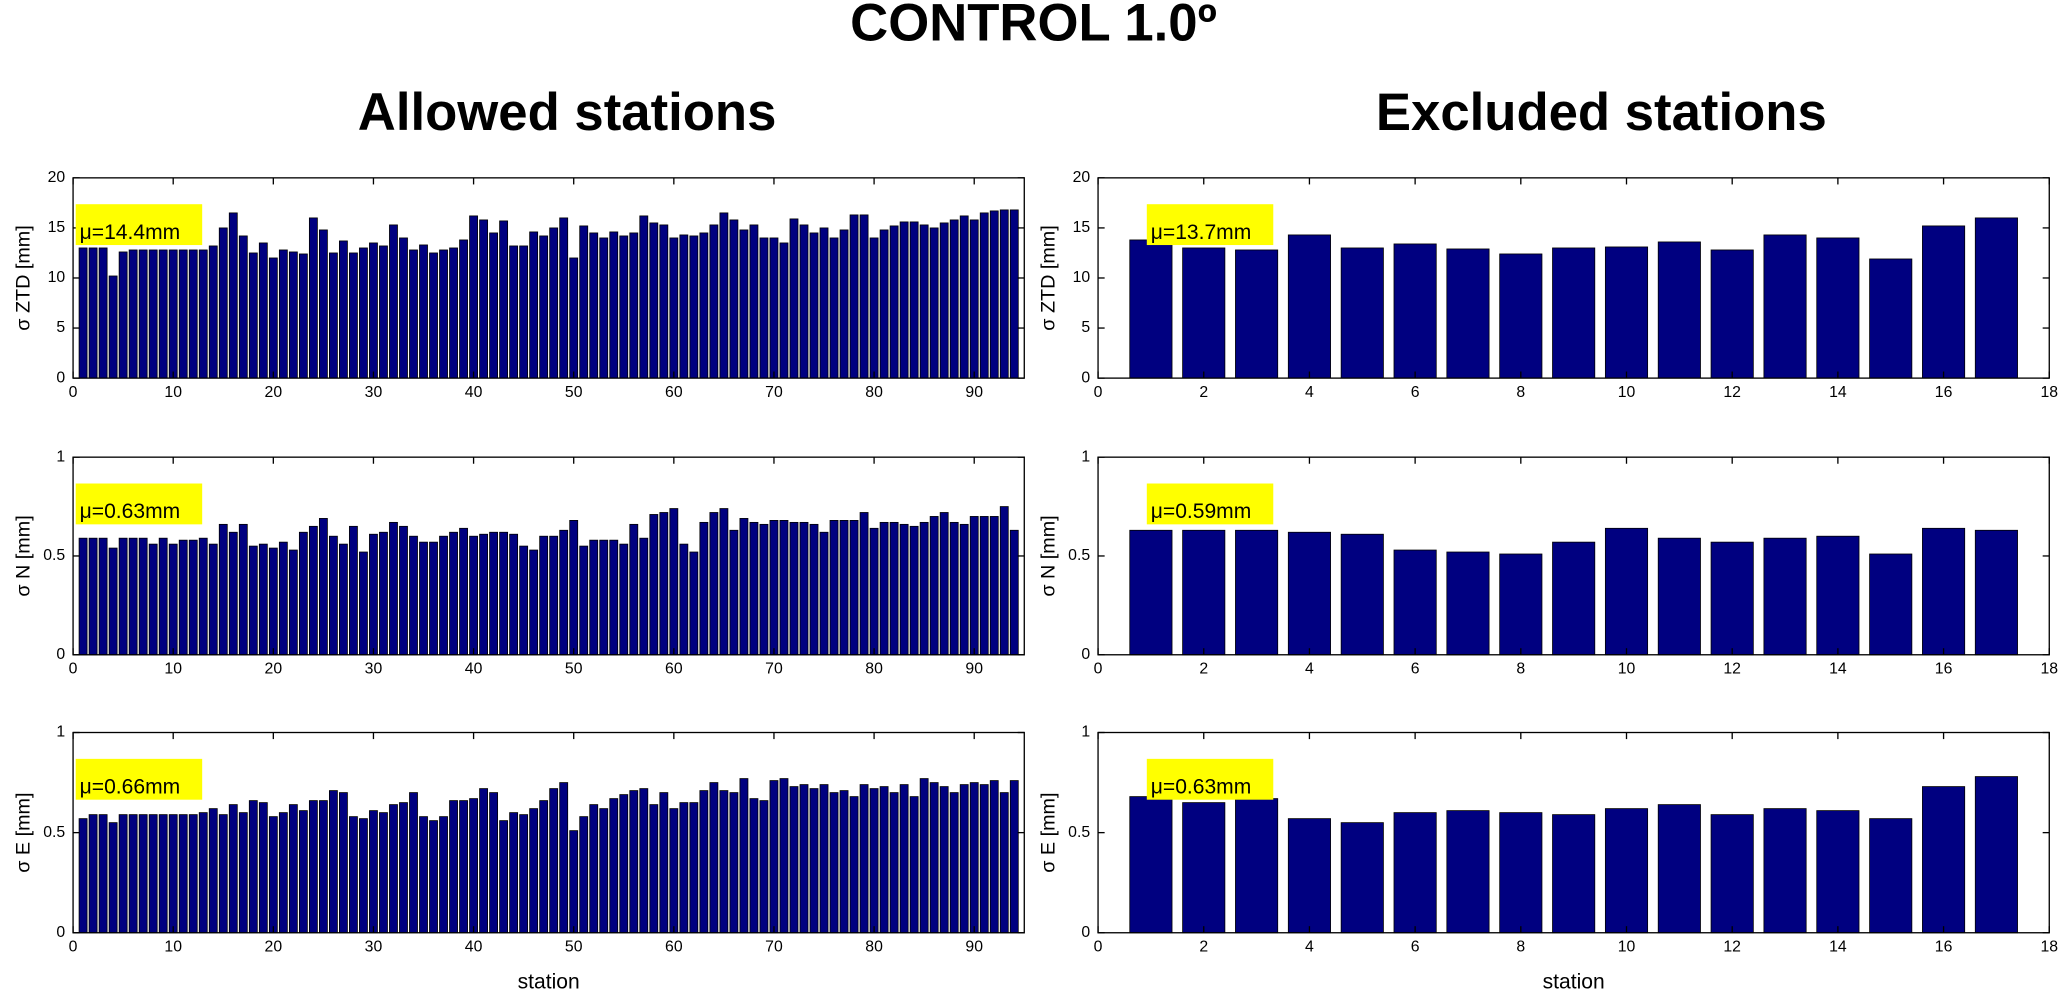 The height and width of the screenshot is (996, 2067). What do you see at coordinates (1944, 946) in the screenshot?
I see `x-tick-label: 16` at bounding box center [1944, 946].